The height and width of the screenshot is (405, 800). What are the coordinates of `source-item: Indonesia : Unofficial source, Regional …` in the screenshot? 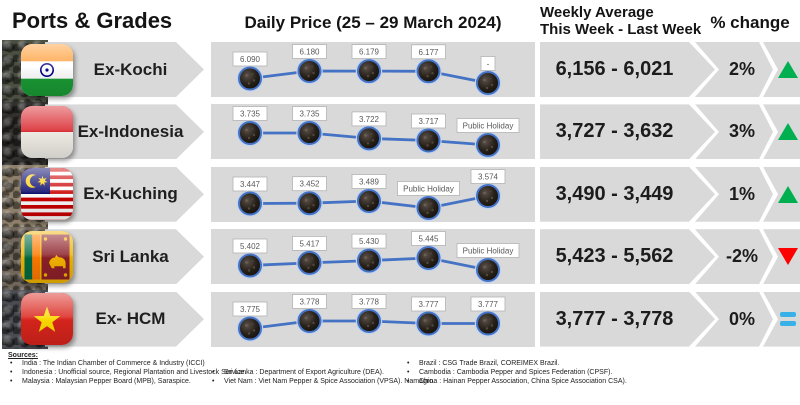 It's located at (127, 372).